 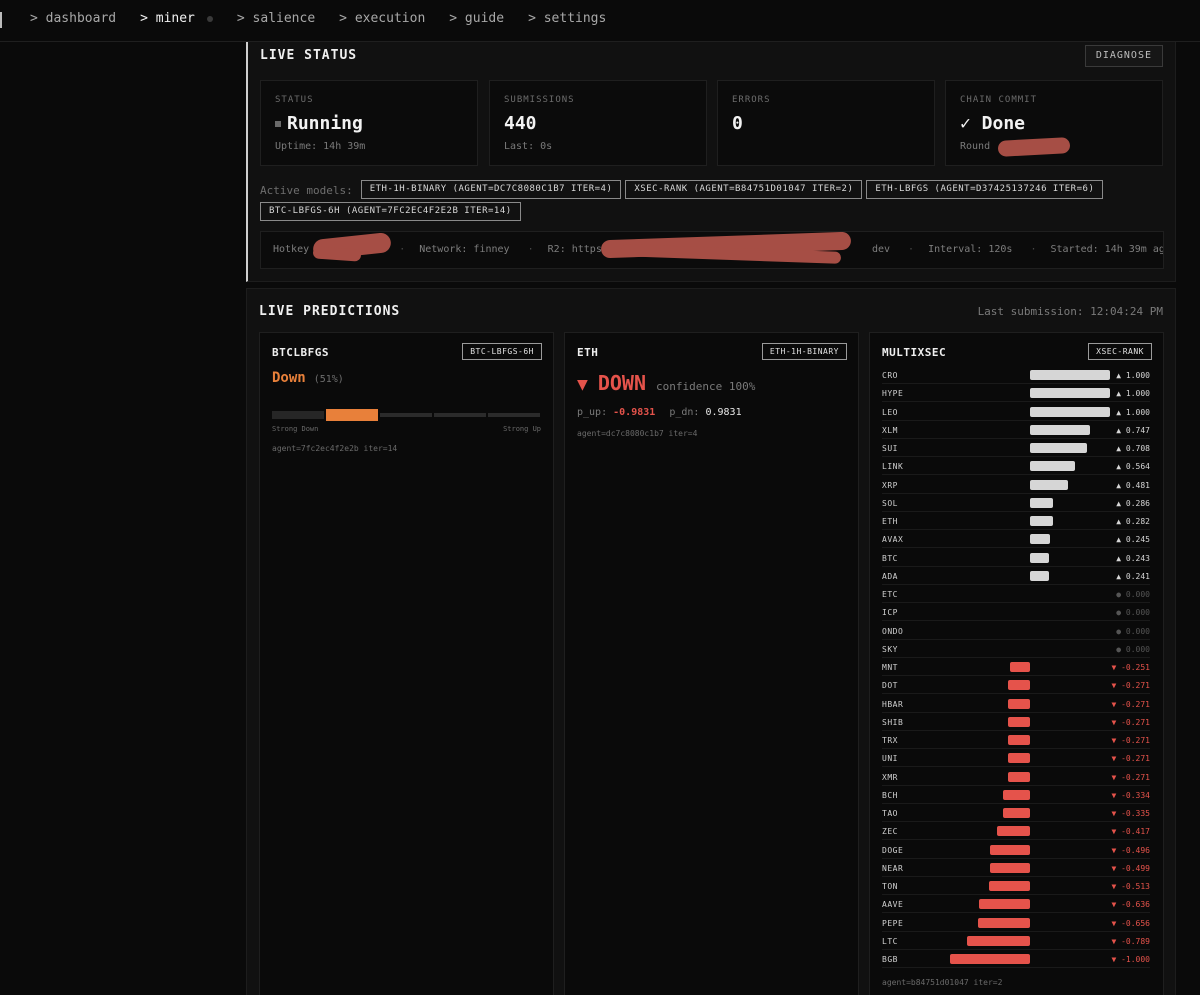 I want to click on xsec-symbol: NEAR, so click(x=893, y=868).